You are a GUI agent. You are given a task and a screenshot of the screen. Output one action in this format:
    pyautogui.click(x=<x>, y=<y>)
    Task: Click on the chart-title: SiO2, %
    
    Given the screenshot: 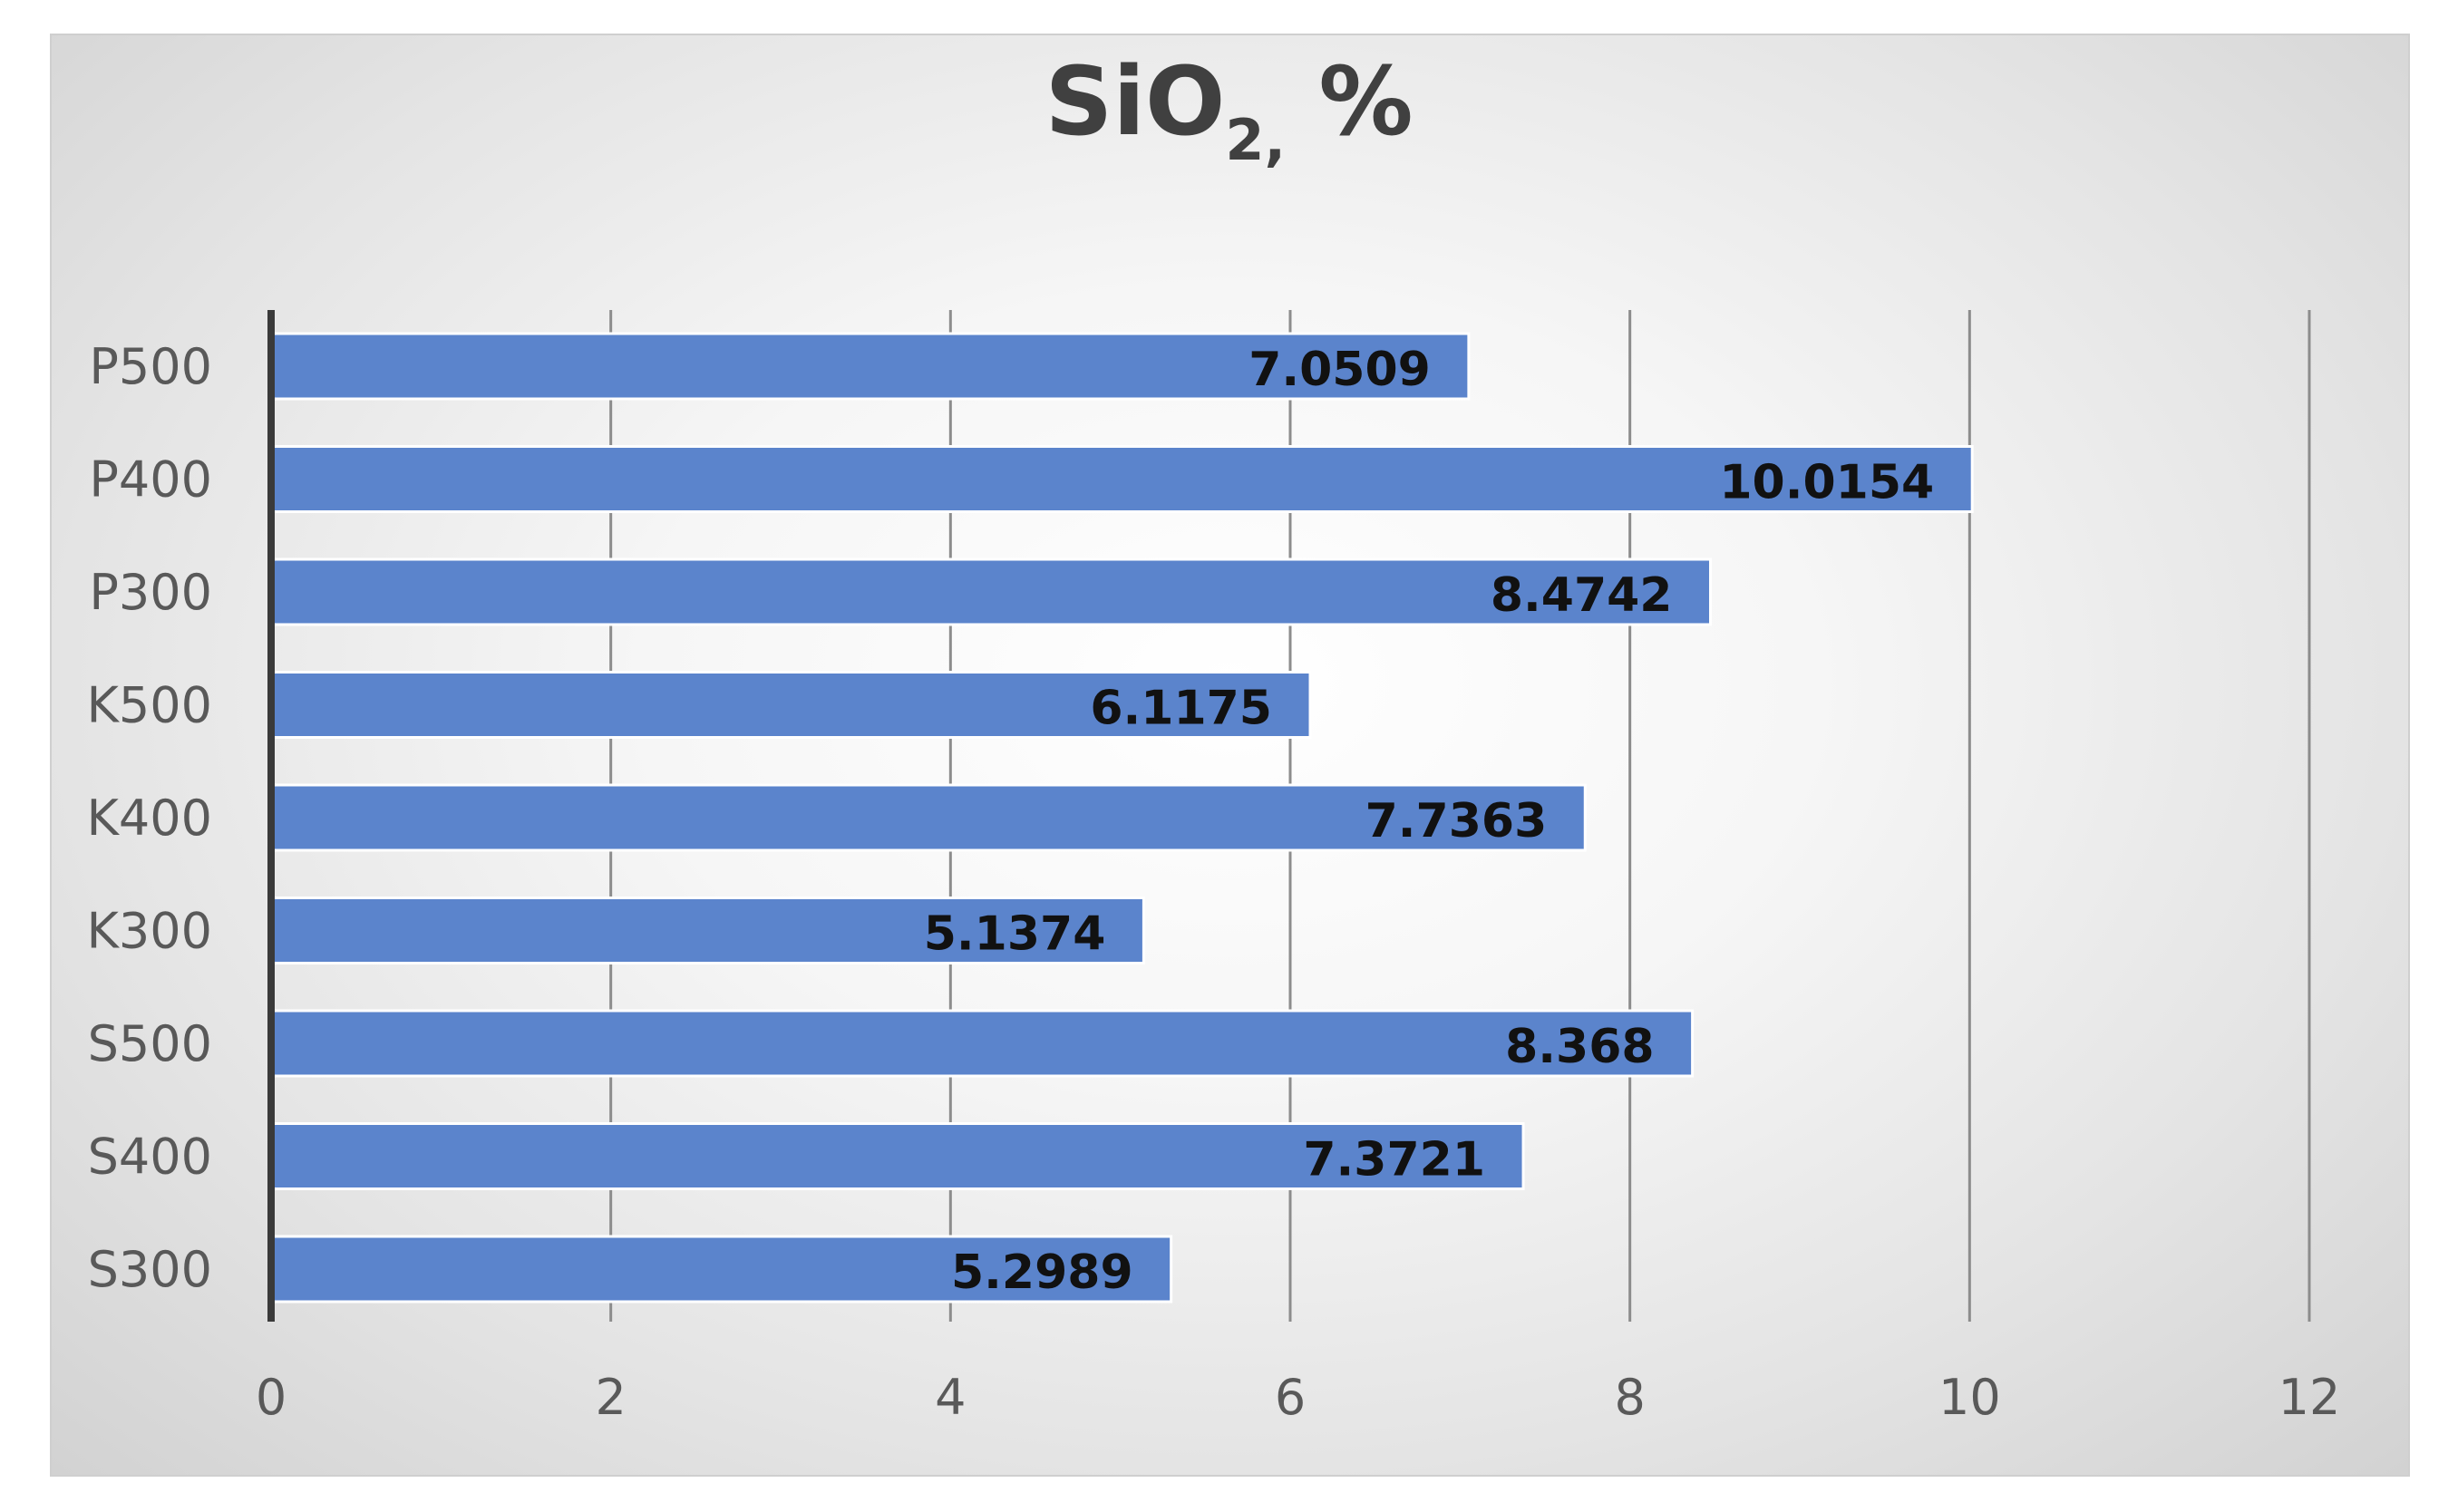 What is the action you would take?
    pyautogui.click(x=1229, y=109)
    